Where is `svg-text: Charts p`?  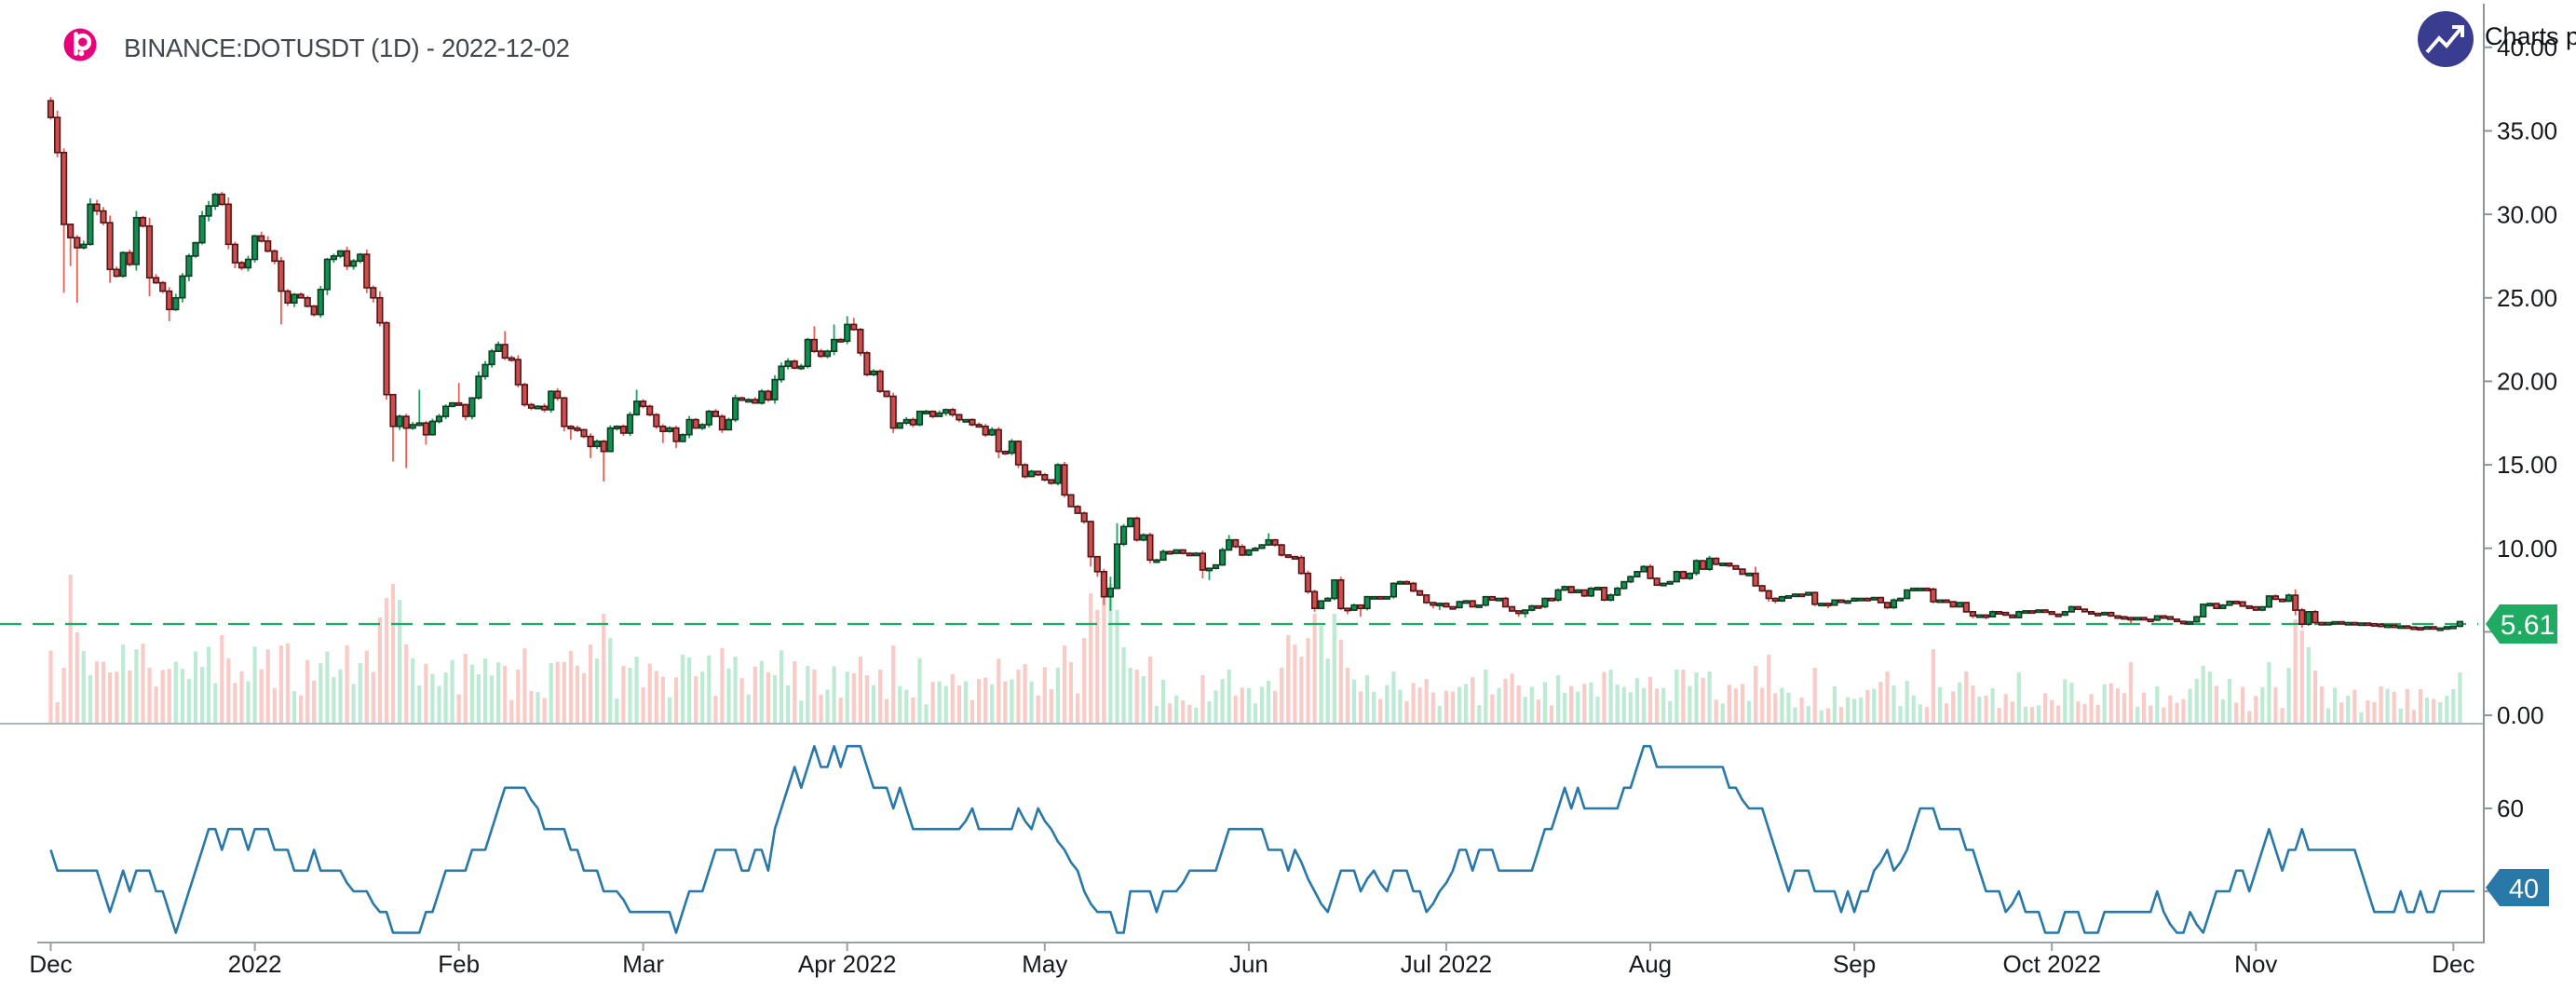
svg-text: Charts p is located at coordinates (2530, 36).